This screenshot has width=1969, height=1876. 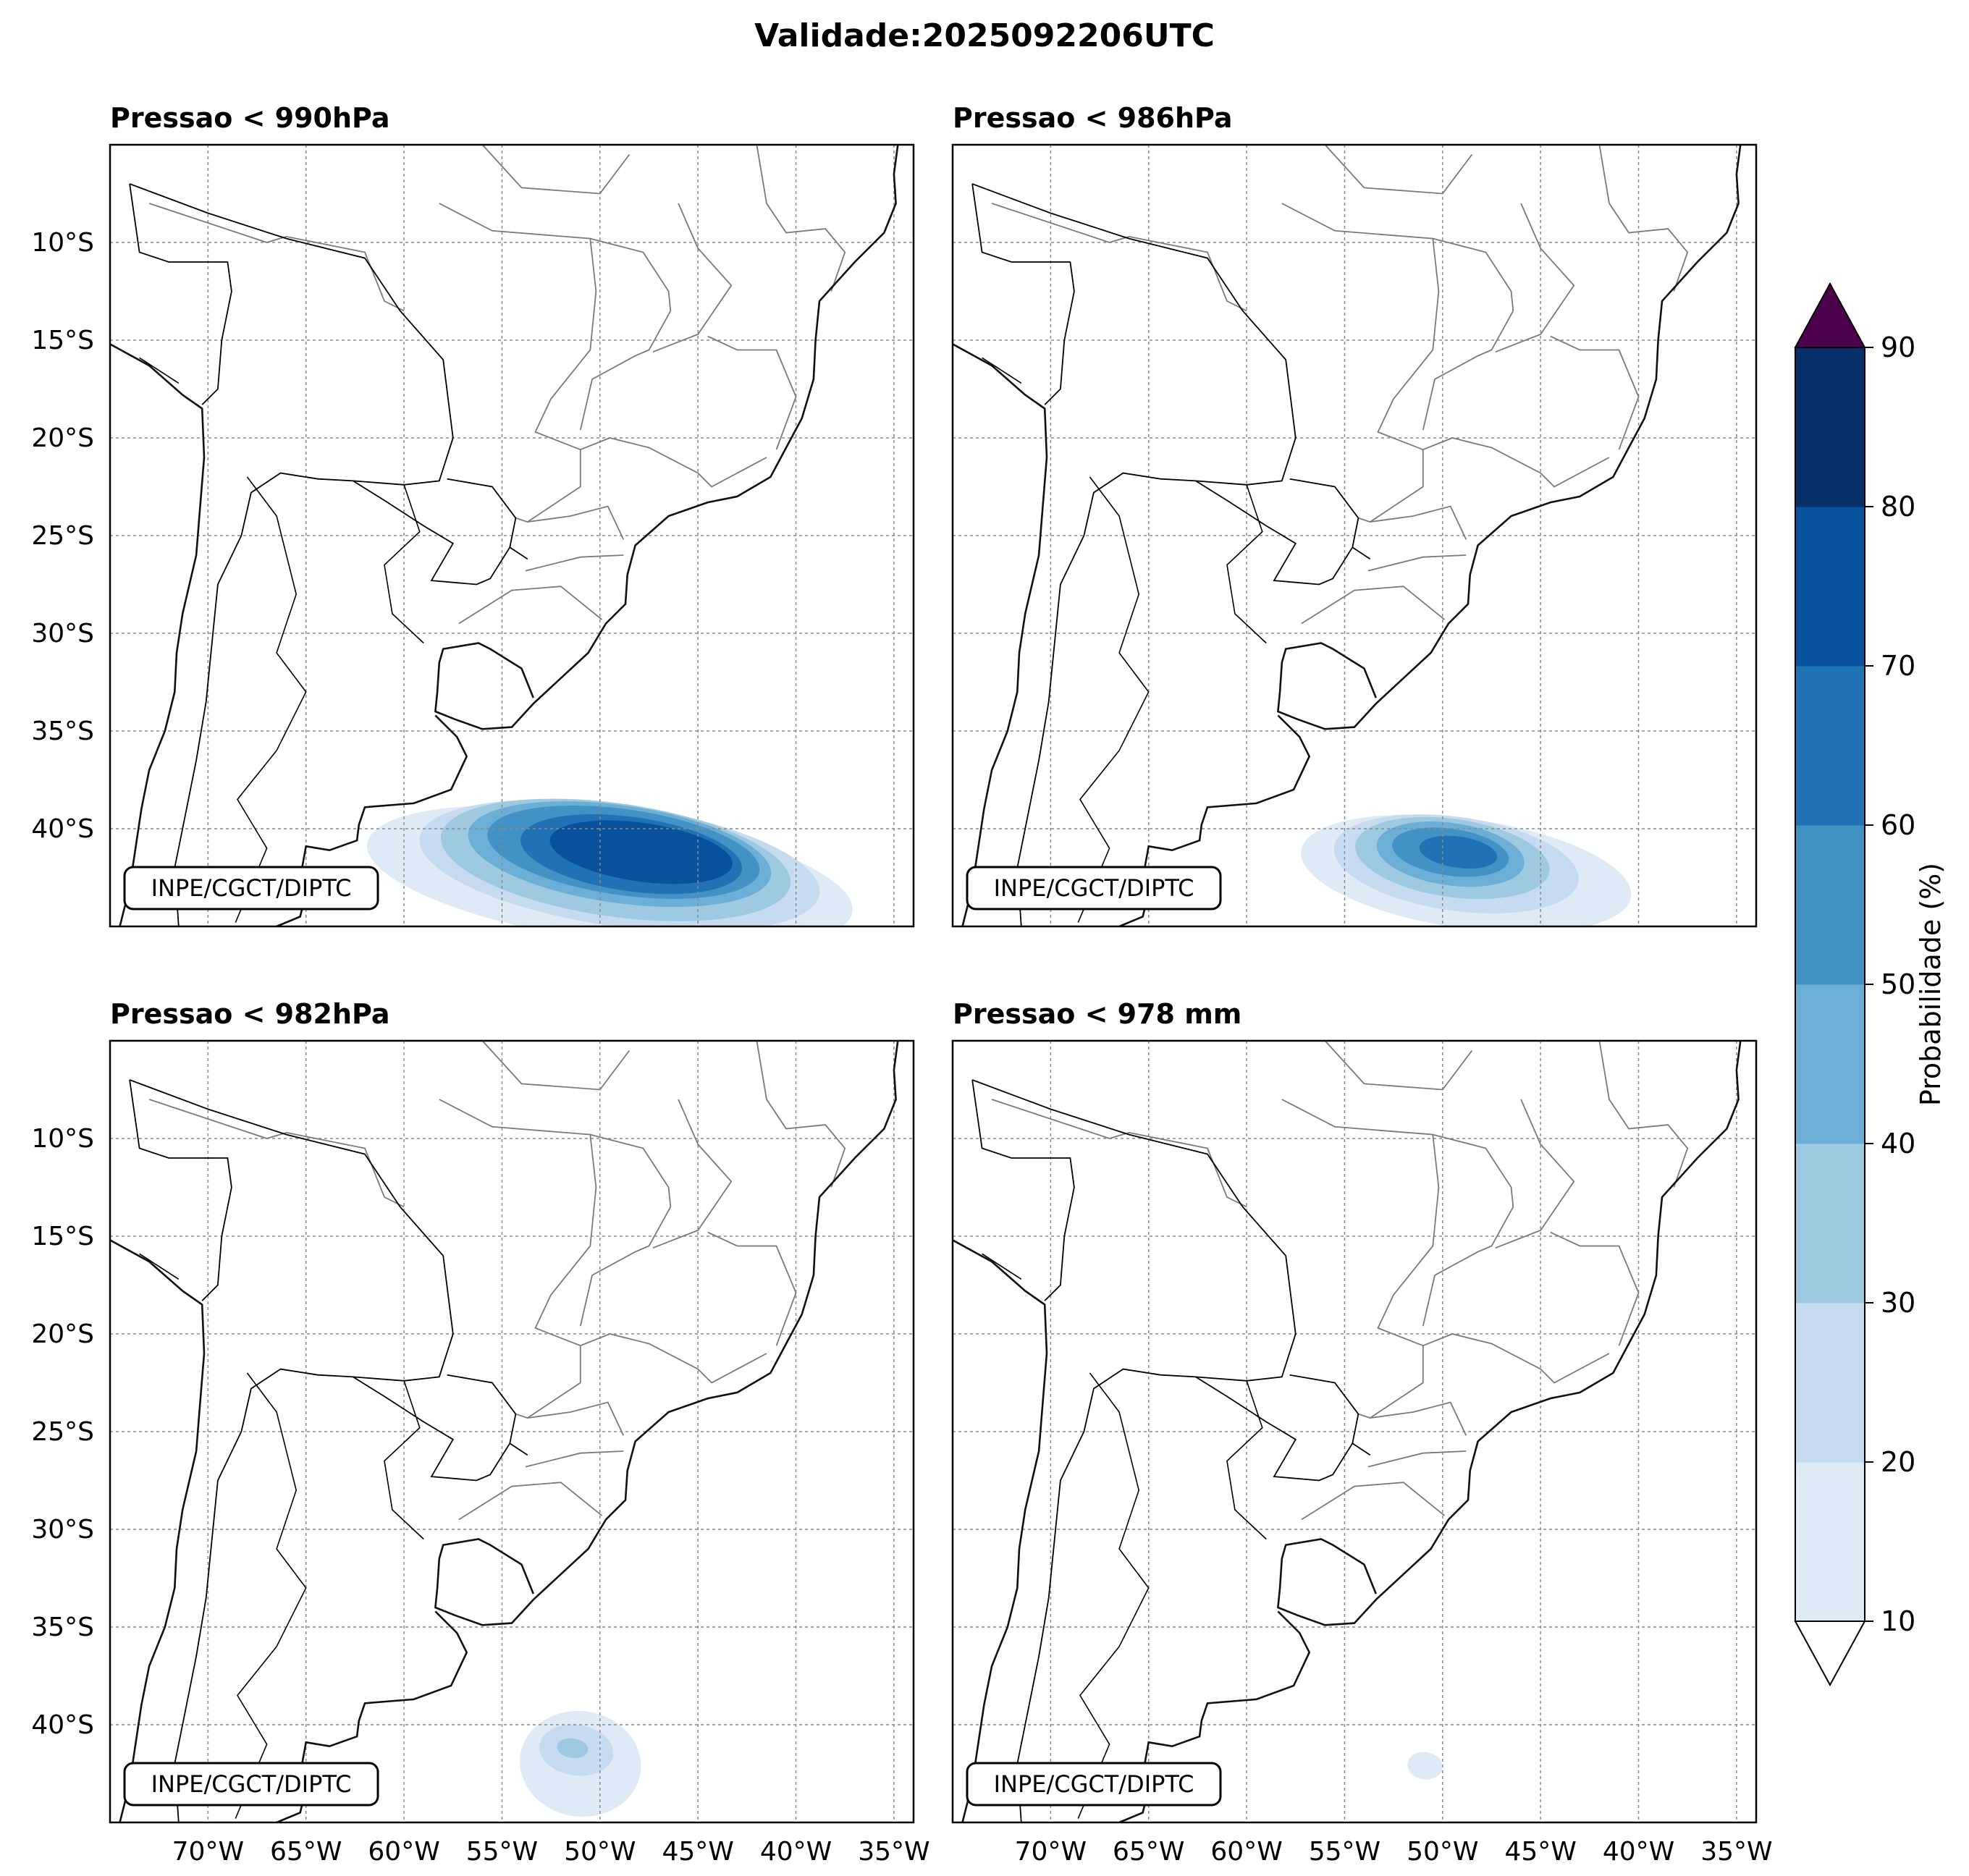 I want to click on x-tick-label: 55°W, so click(x=502, y=1852).